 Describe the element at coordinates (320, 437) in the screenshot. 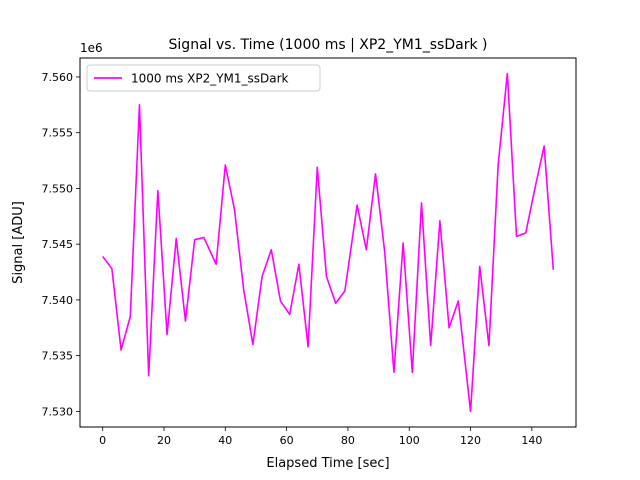

I see `x-axis: 0 20 40 60 80 100 120 140` at that location.